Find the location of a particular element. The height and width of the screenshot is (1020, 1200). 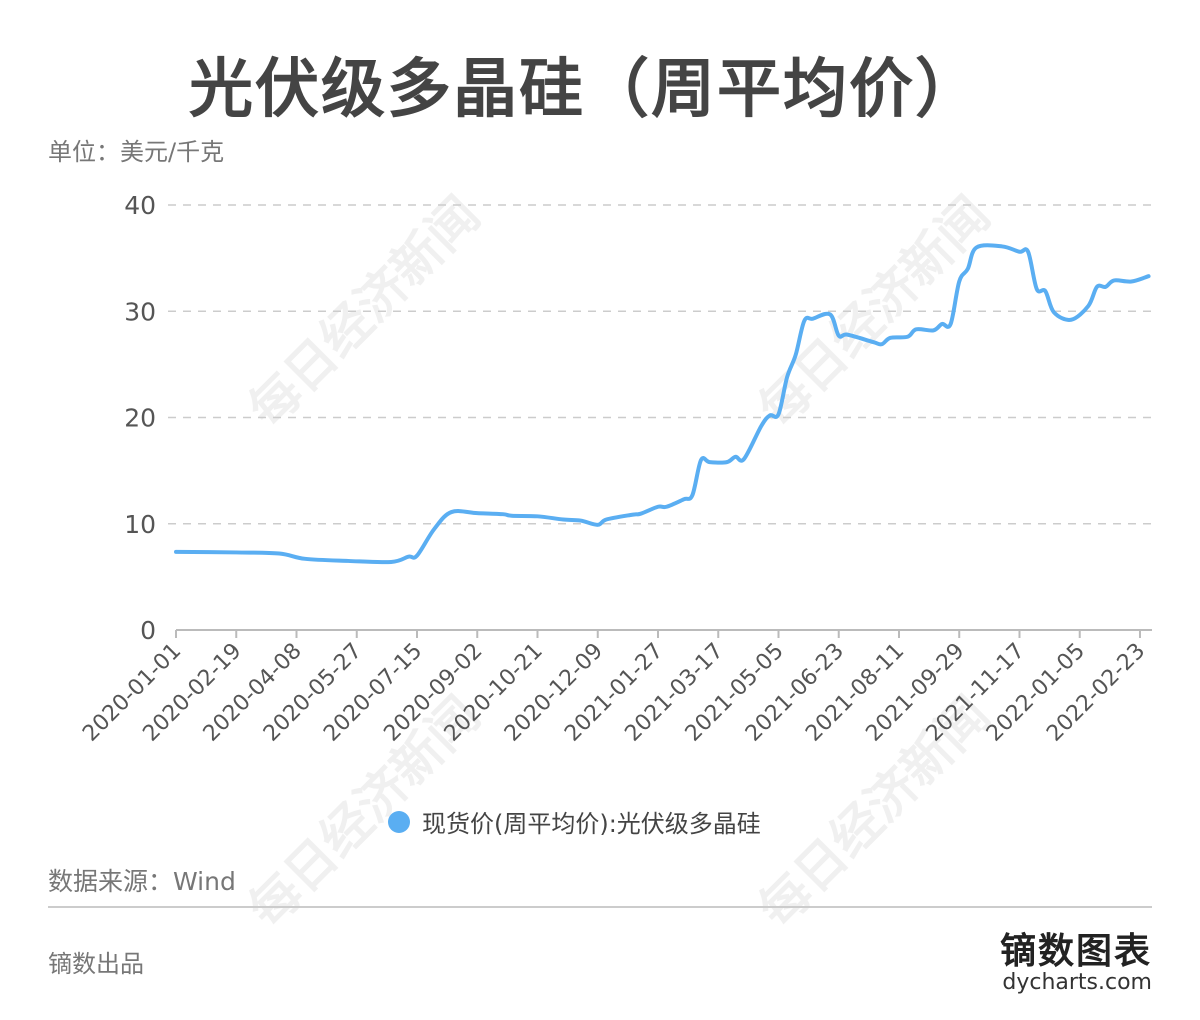

divider is located at coordinates (600, 907).